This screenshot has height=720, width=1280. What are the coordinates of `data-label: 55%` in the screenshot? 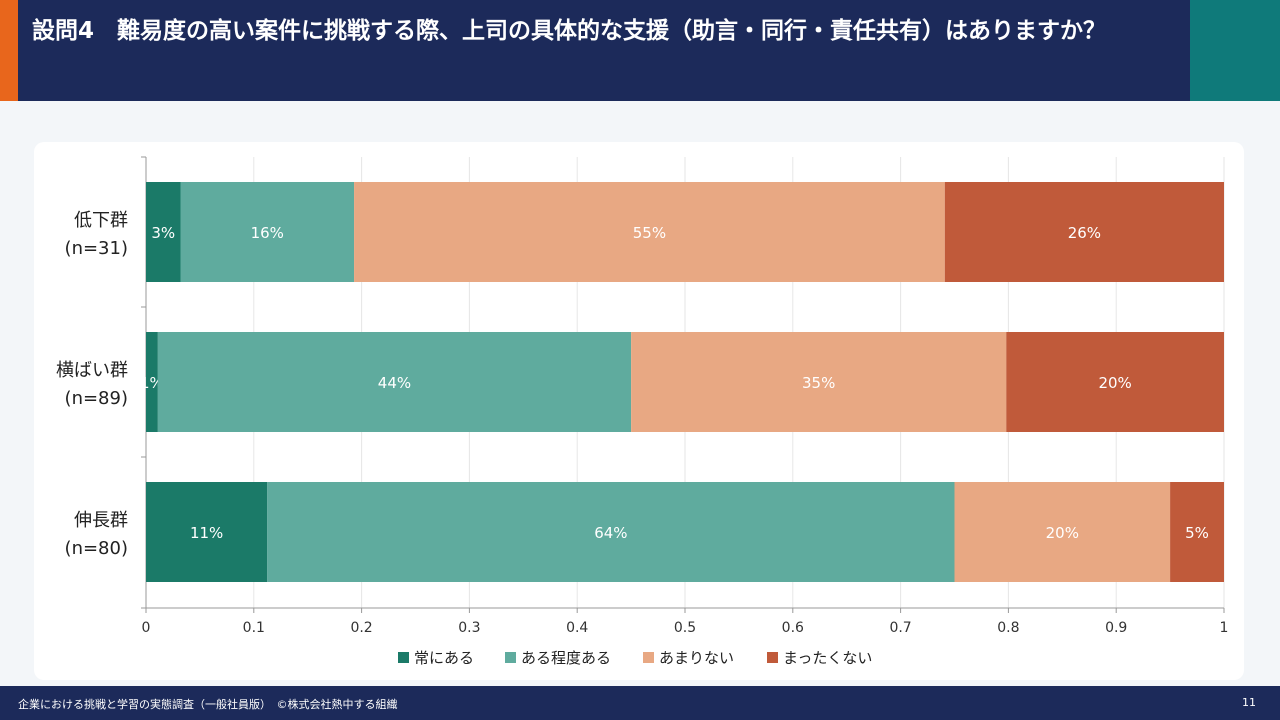 It's located at (649, 233).